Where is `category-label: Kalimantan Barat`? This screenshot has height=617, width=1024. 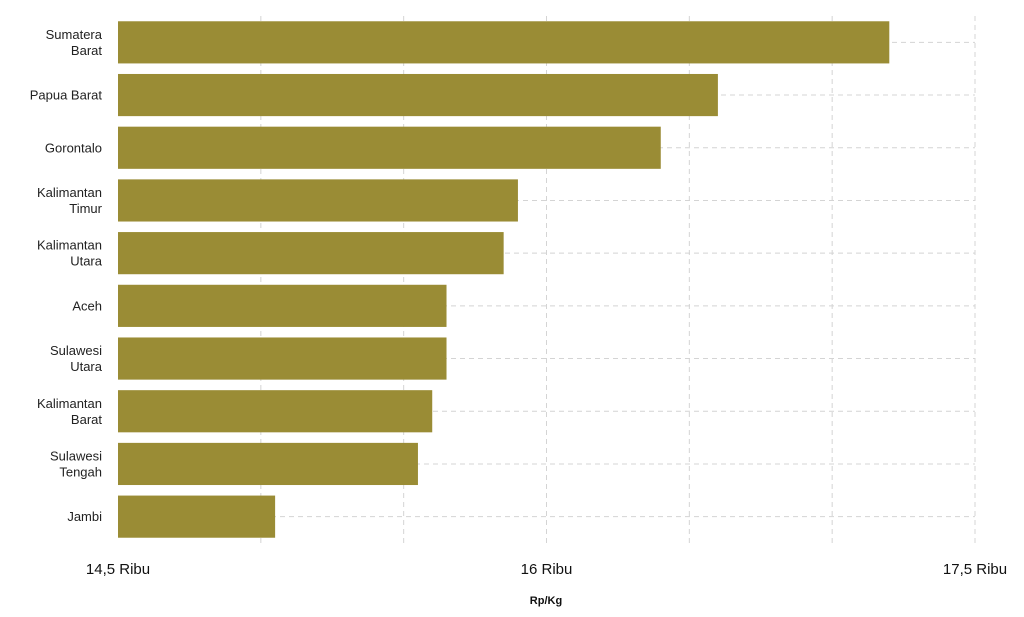
category-label: Kalimantan Barat is located at coordinates (69, 411).